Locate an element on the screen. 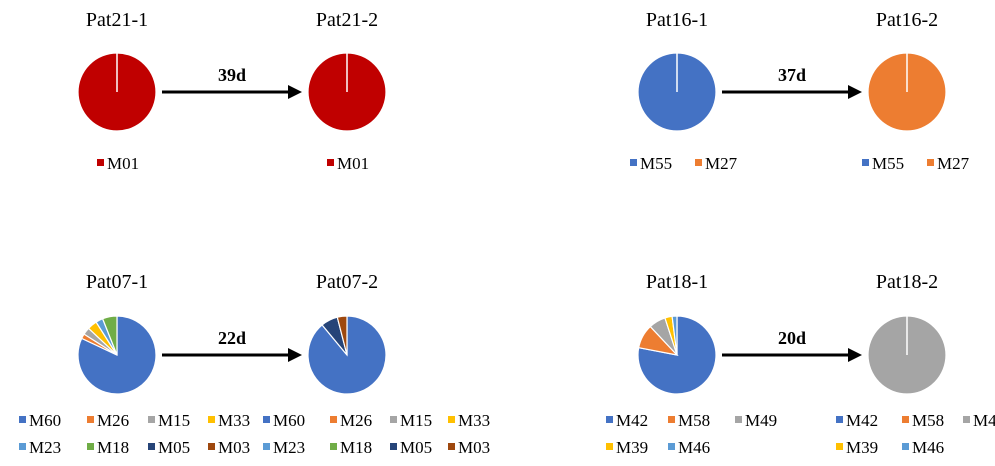  chart-title: Pat21-2 is located at coordinates (347, 20).